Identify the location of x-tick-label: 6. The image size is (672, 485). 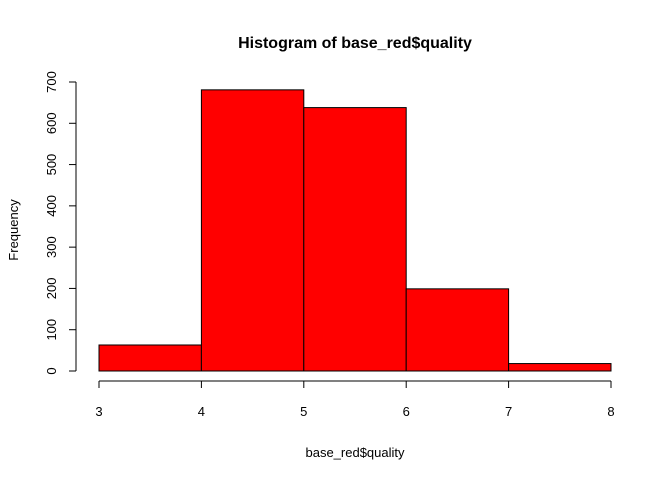
(406, 411).